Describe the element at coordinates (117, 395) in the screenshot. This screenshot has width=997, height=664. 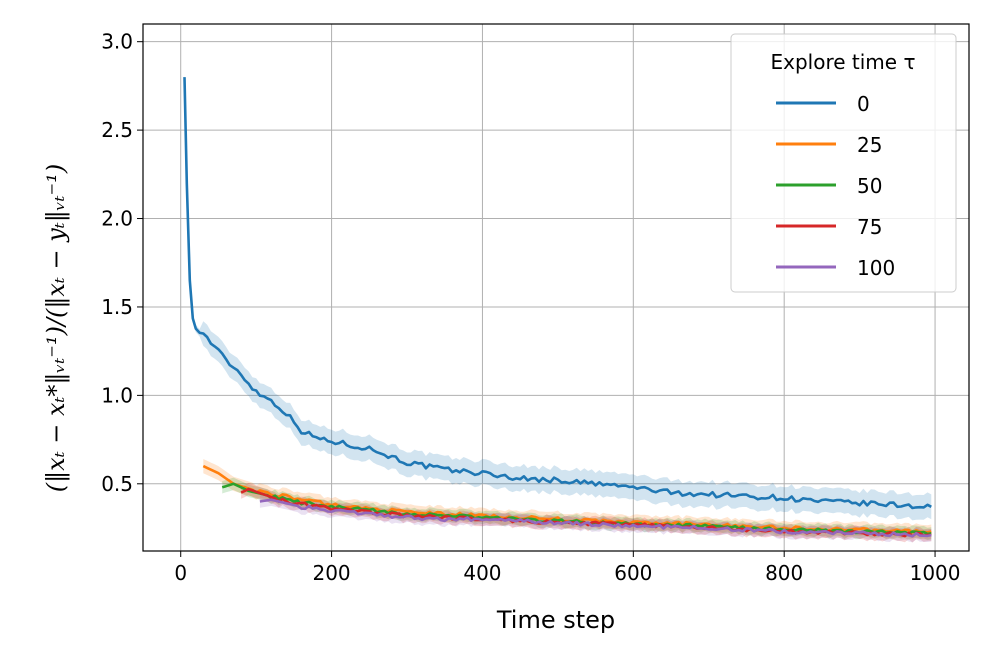
I see `y-tick-label: 1.0` at that location.